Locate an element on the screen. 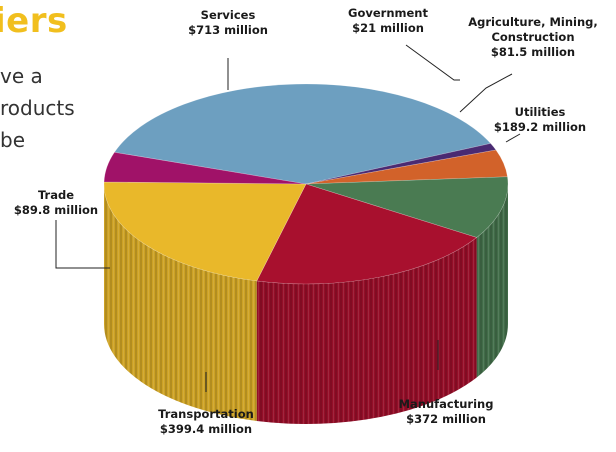  slice-top-government is located at coordinates (401, 164).